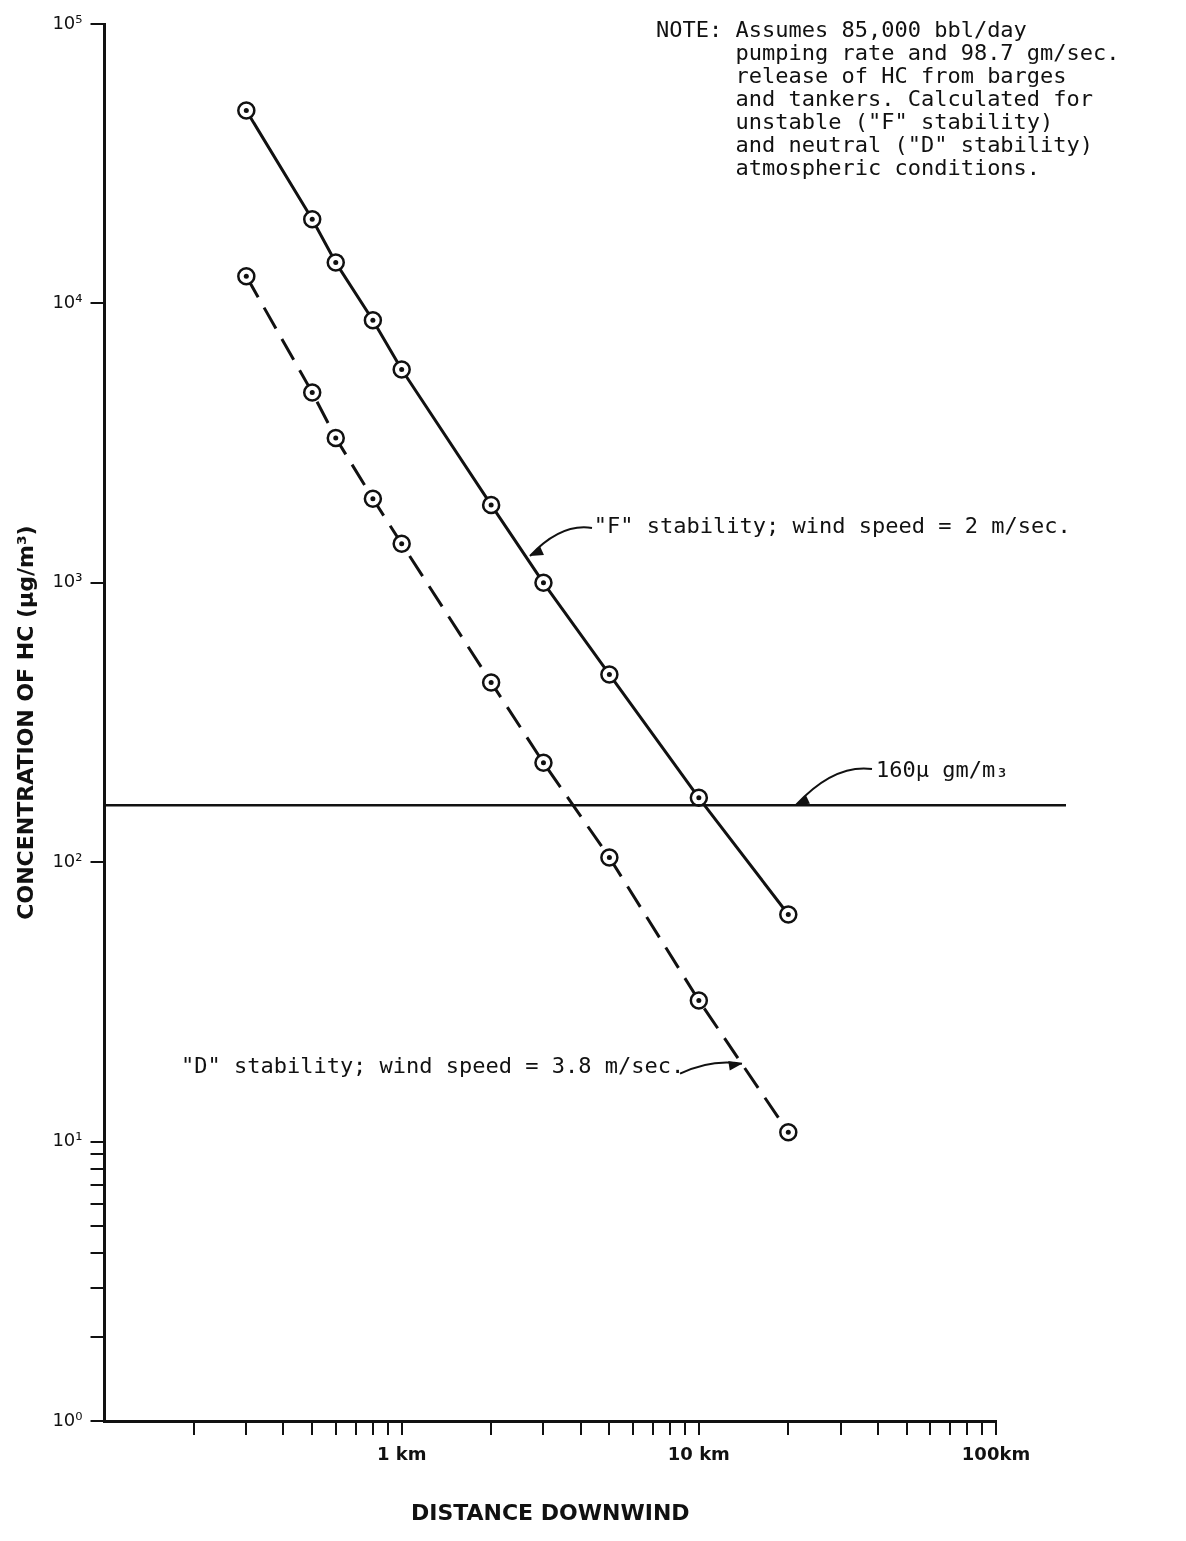 Image resolution: width=1186 pixels, height=1541 pixels. I want to click on y-tick-label: 10³, so click(67, 581).